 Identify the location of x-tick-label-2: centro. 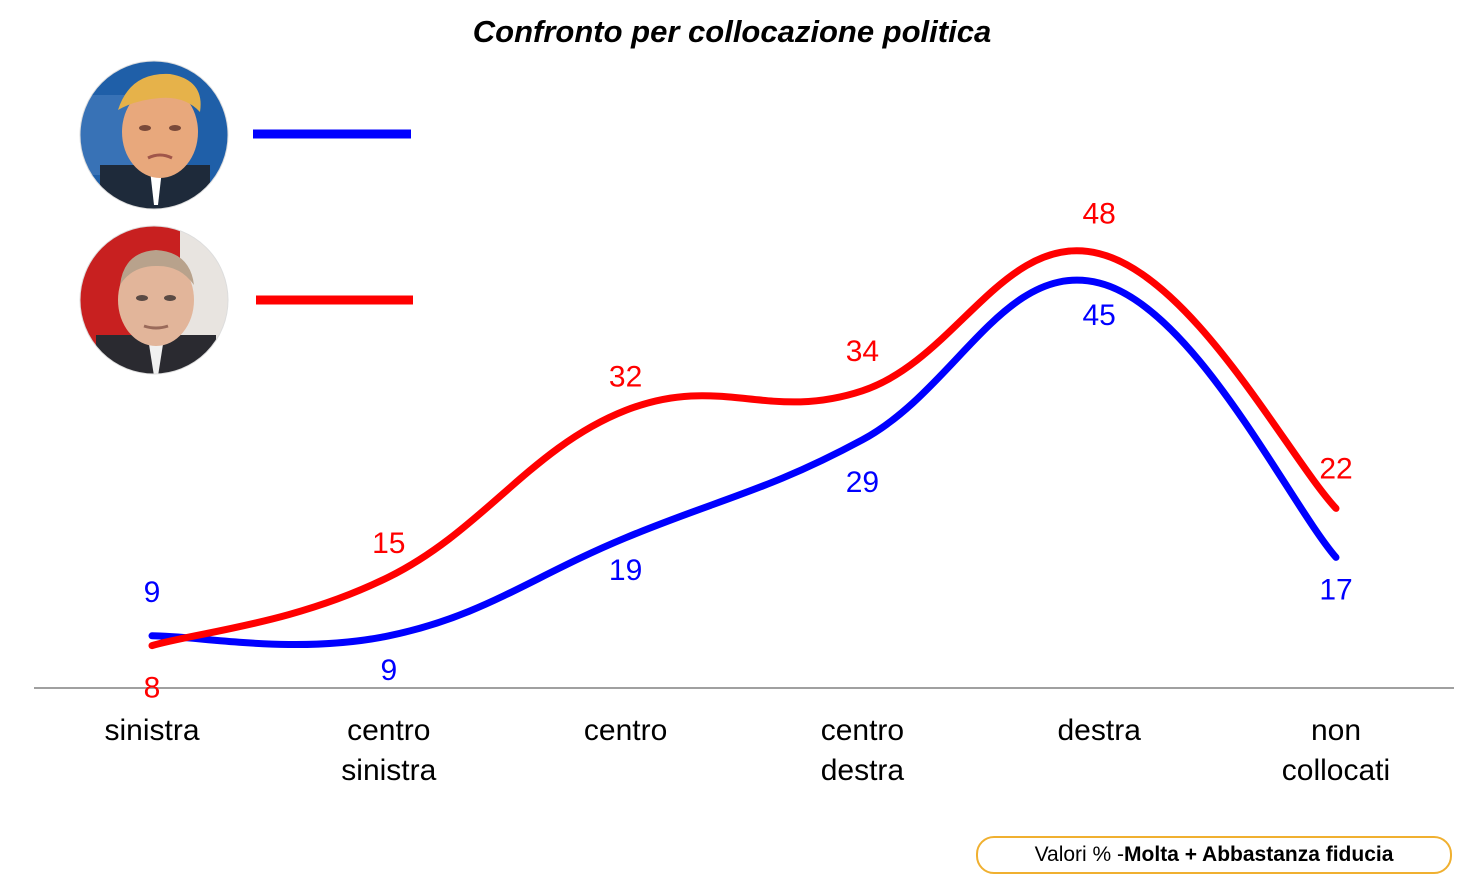
(625, 730).